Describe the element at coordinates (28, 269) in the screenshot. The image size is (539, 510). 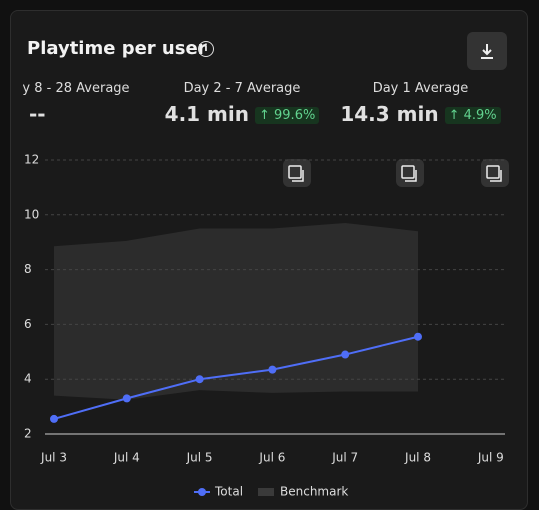
I see `y-tick-label: 8` at that location.